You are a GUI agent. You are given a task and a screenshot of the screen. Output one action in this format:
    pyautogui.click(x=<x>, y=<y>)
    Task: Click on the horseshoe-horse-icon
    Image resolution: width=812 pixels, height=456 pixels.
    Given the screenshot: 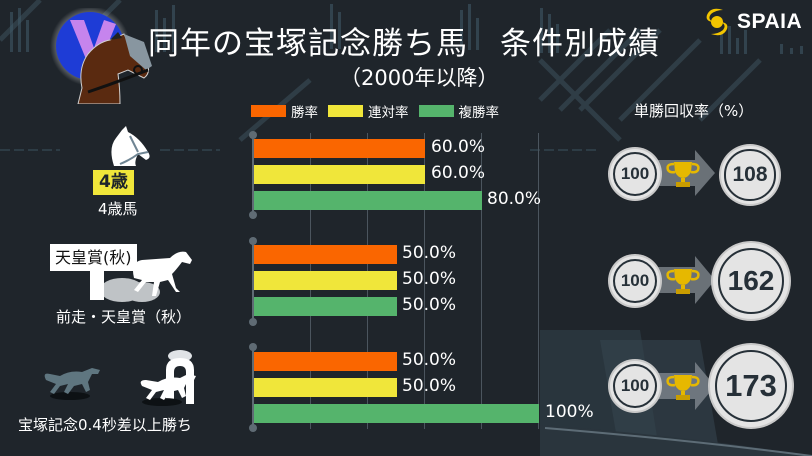 What is the action you would take?
    pyautogui.click(x=120, y=378)
    